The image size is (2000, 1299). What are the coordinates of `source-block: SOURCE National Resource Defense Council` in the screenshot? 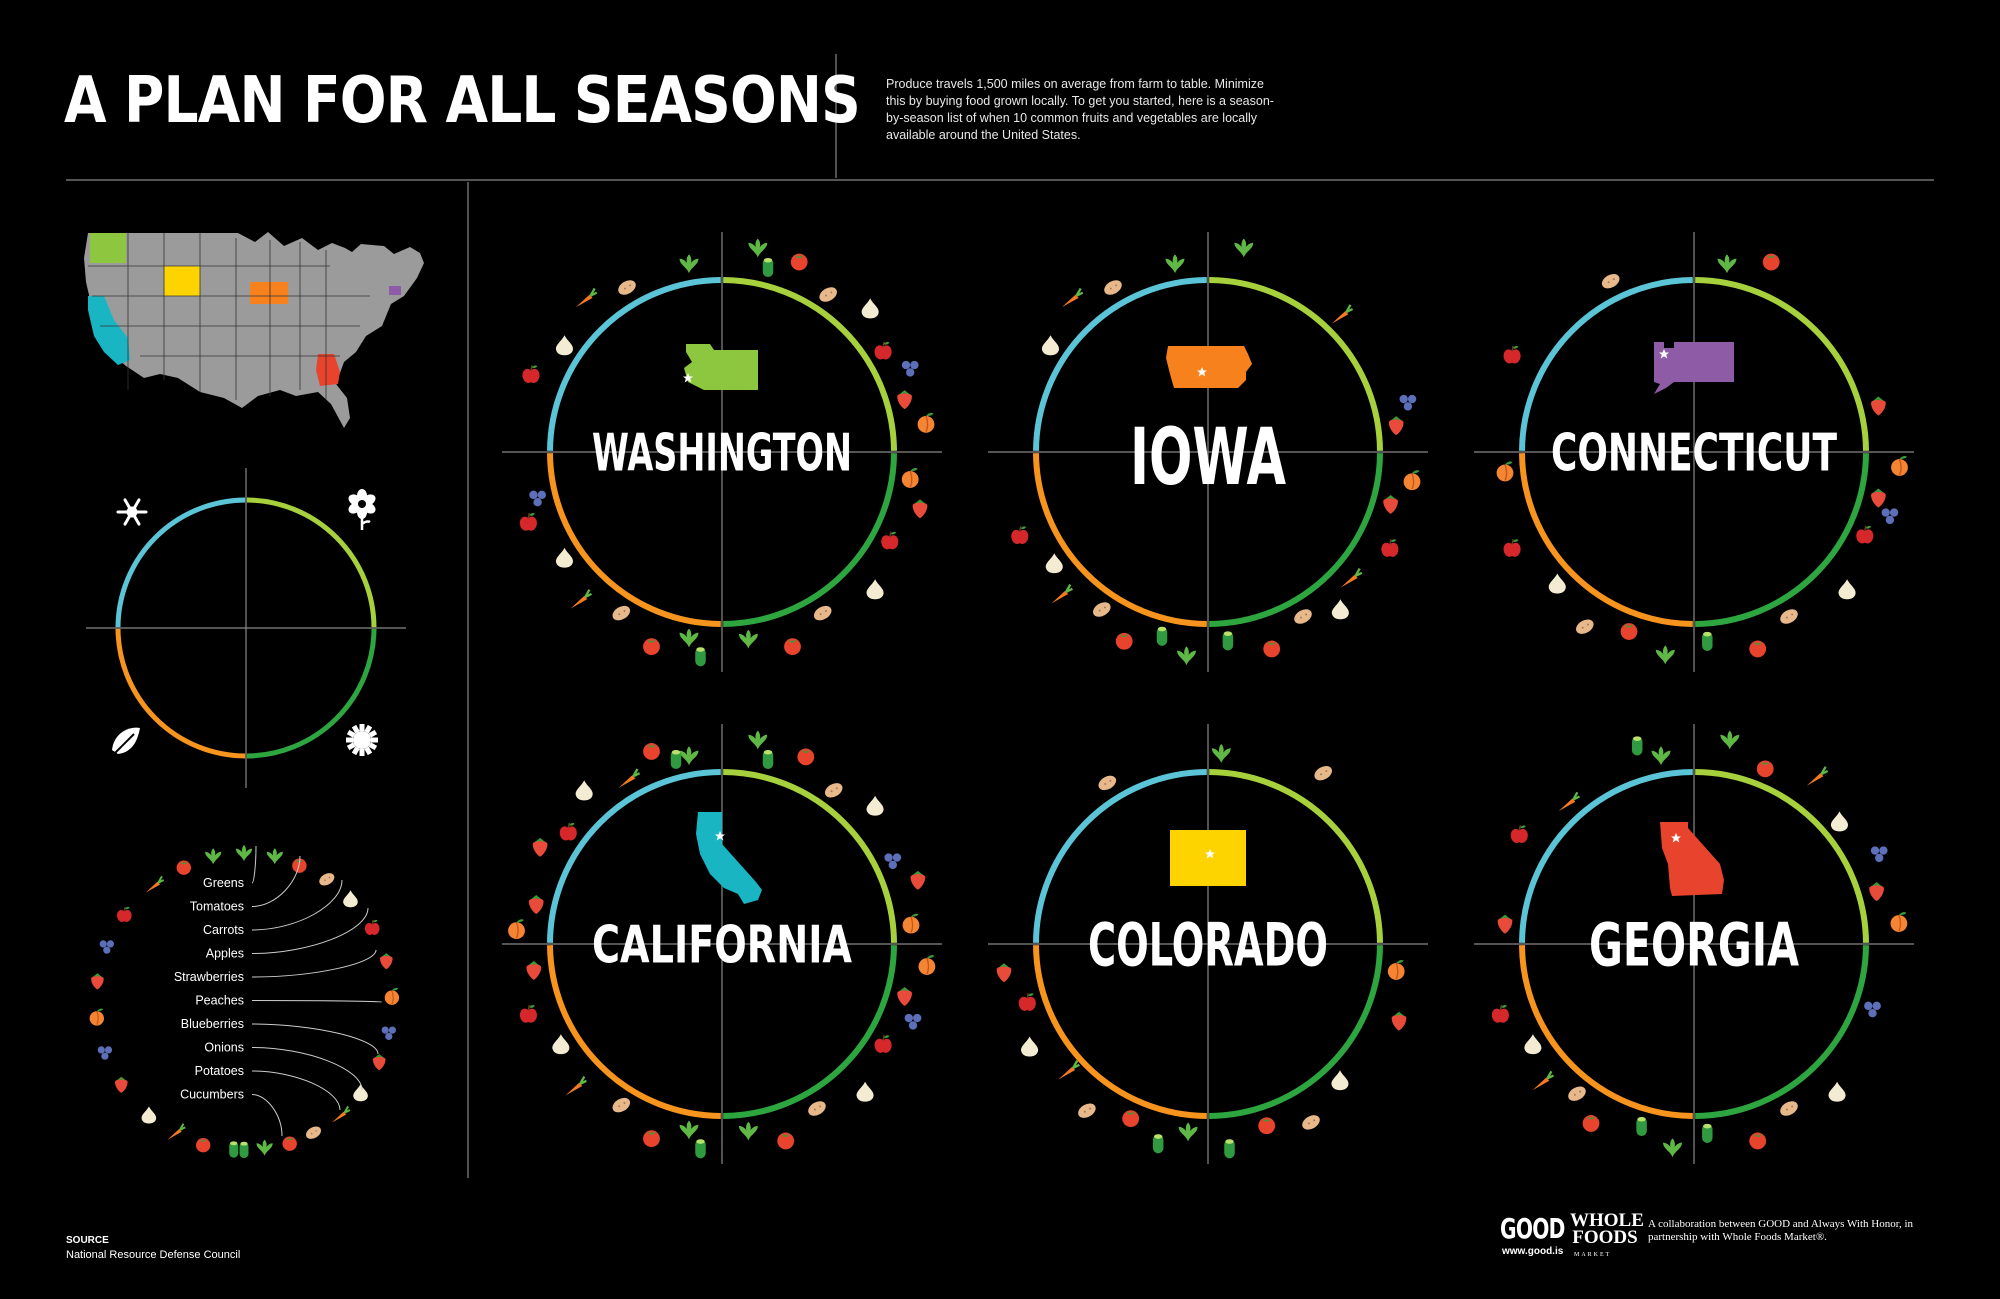 It's located at (153, 1248).